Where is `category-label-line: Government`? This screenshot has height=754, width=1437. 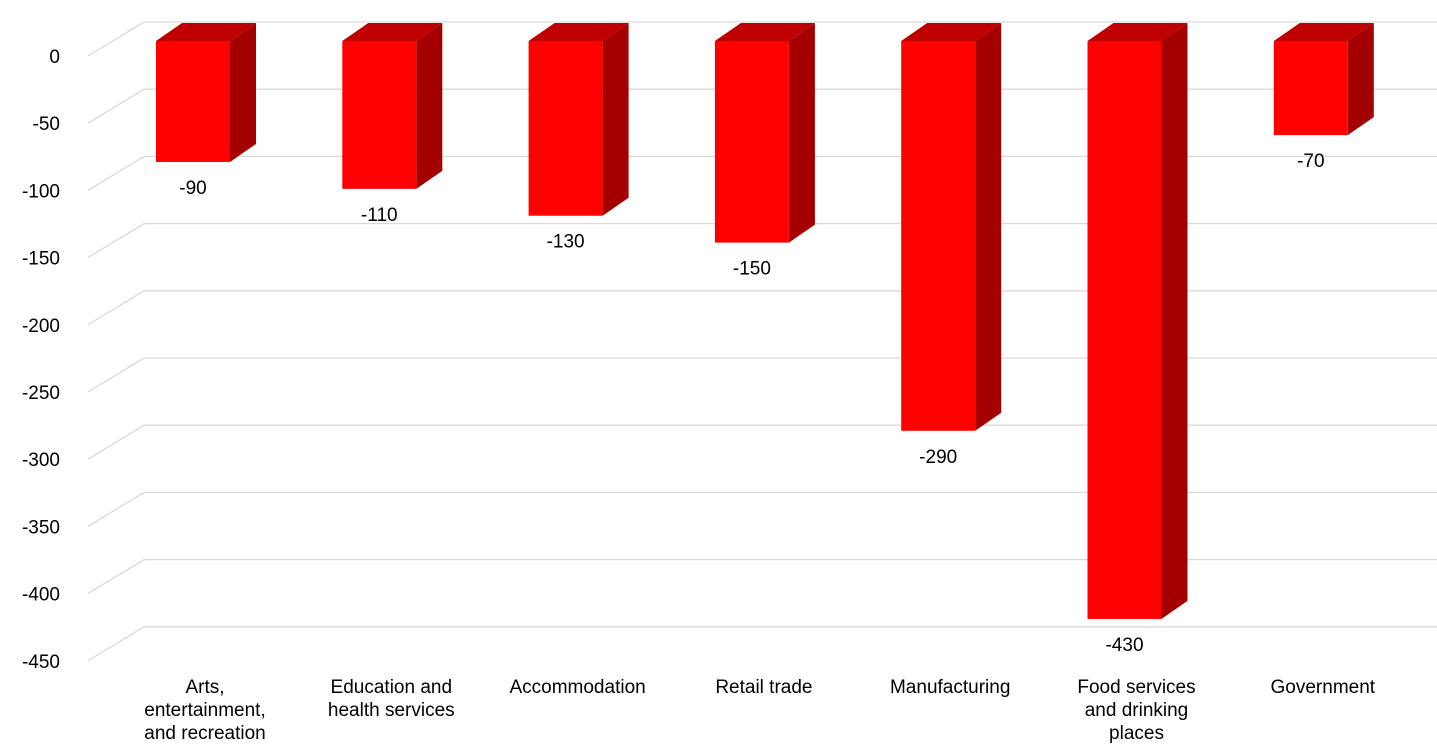
category-label-line: Government is located at coordinates (1323, 687).